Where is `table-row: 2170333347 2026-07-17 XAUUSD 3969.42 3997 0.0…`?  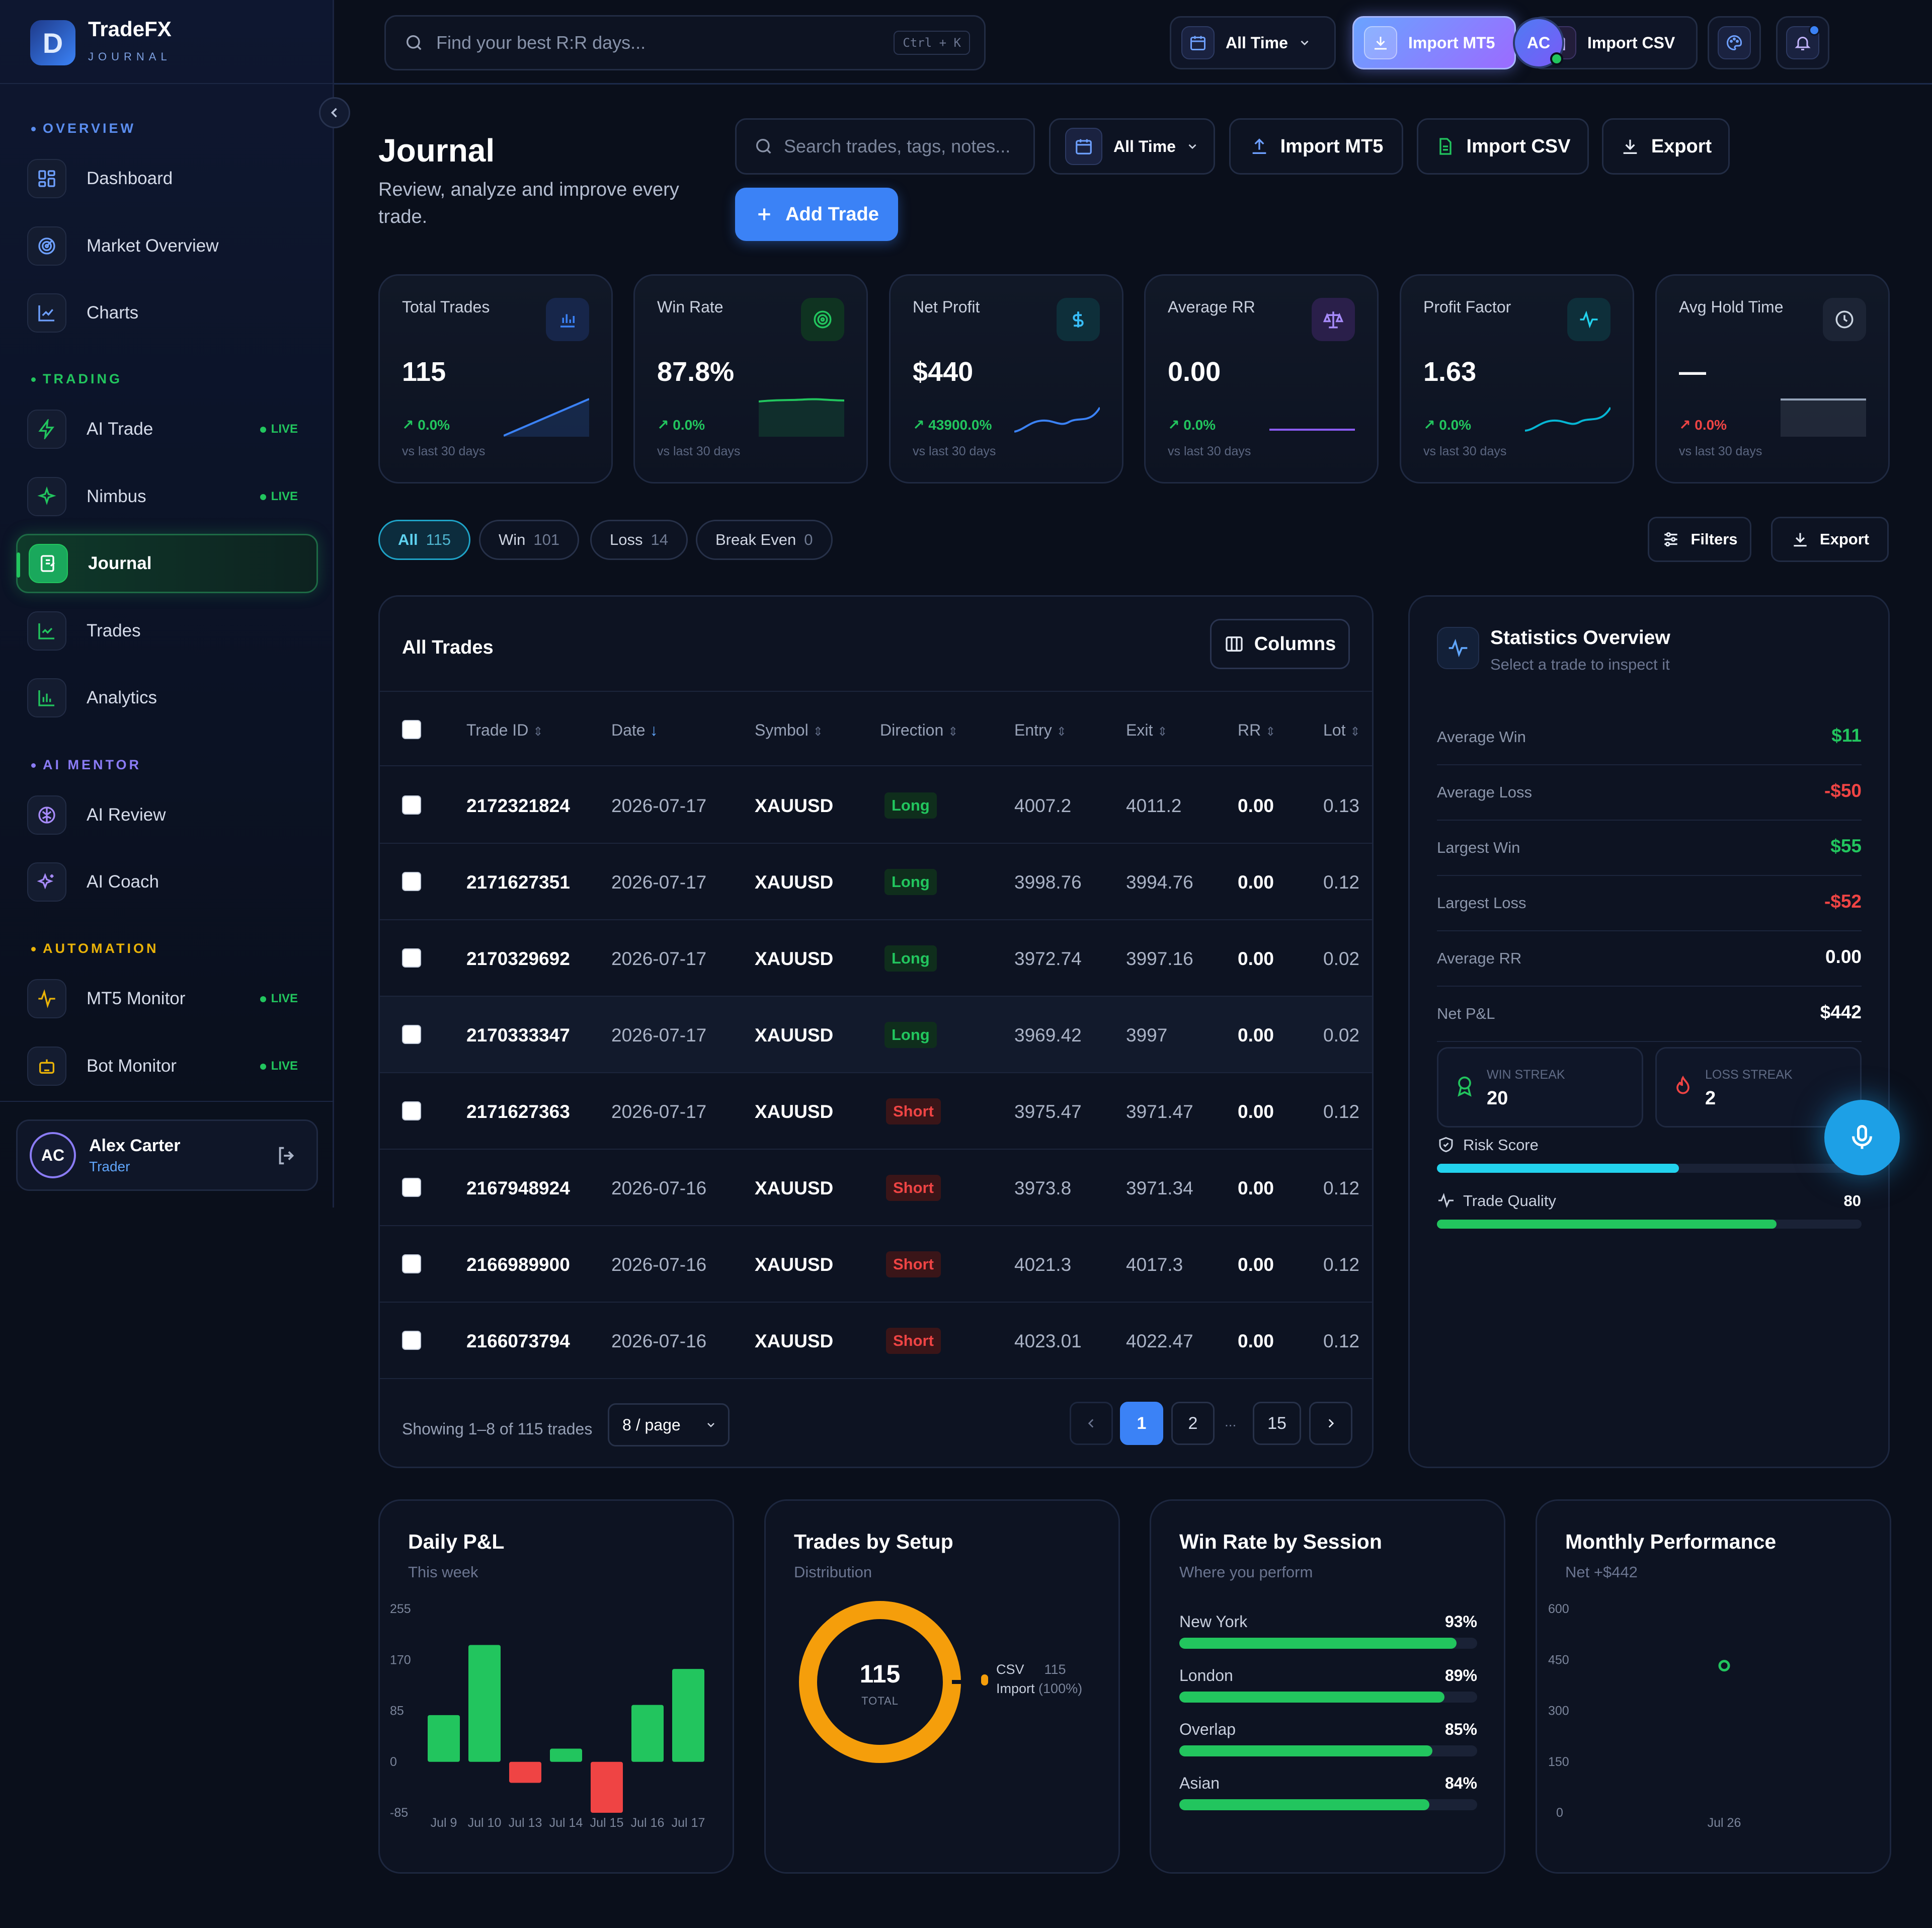
table-row: 2170333347 2026-07-17 XAUUSD 3969.42 3997 0.0… is located at coordinates (876, 1035).